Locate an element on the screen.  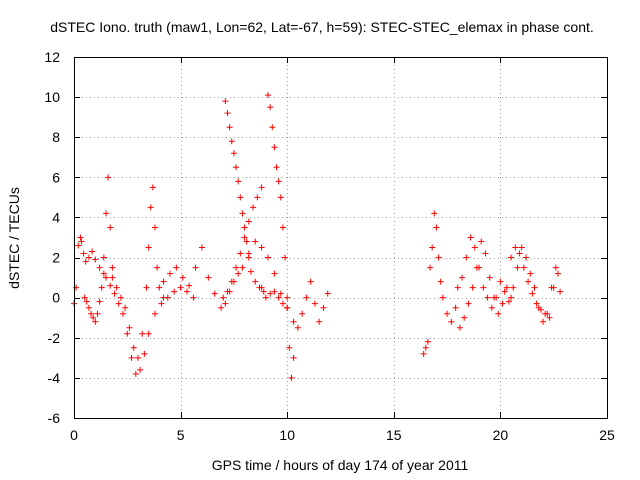
x-axis-label: GPS time / hours of day 174 of year 2011 is located at coordinates (340, 465).